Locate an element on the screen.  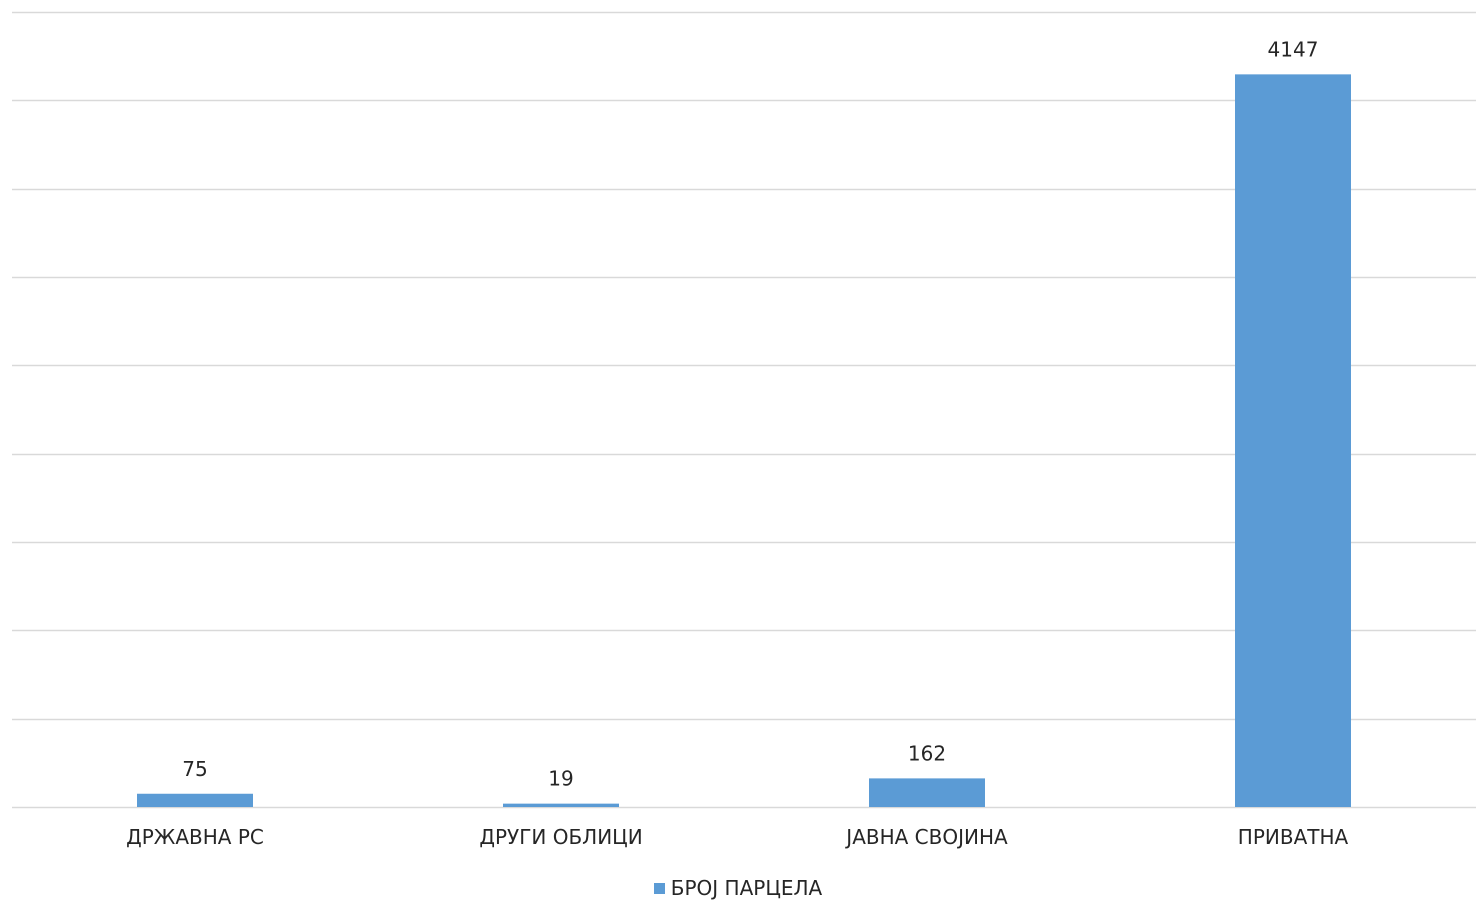
category-label: ДРЖАВНА РС is located at coordinates (195, 837).